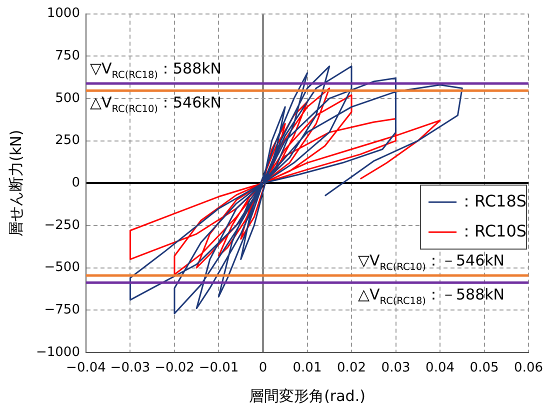  I want to click on x-axis-title: 層間変形角(rad.), so click(307, 395).